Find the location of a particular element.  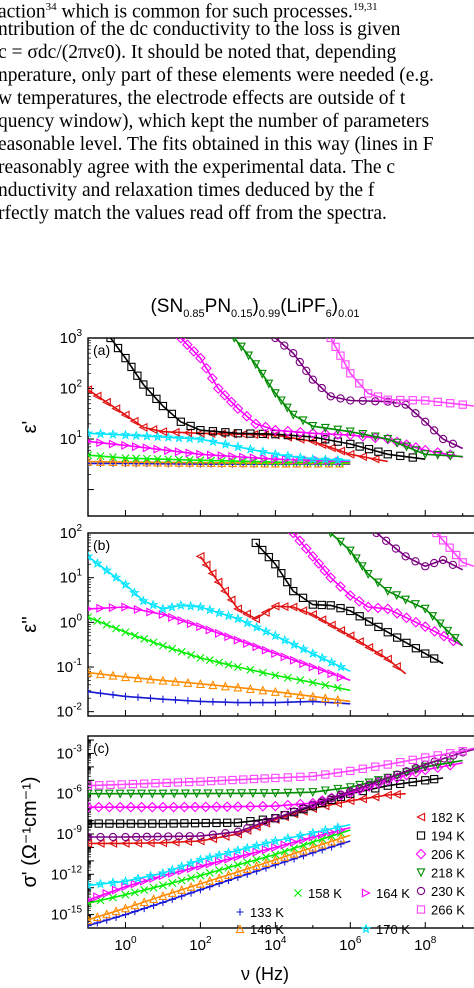

x-tick-label: 102 is located at coordinates (200, 944).